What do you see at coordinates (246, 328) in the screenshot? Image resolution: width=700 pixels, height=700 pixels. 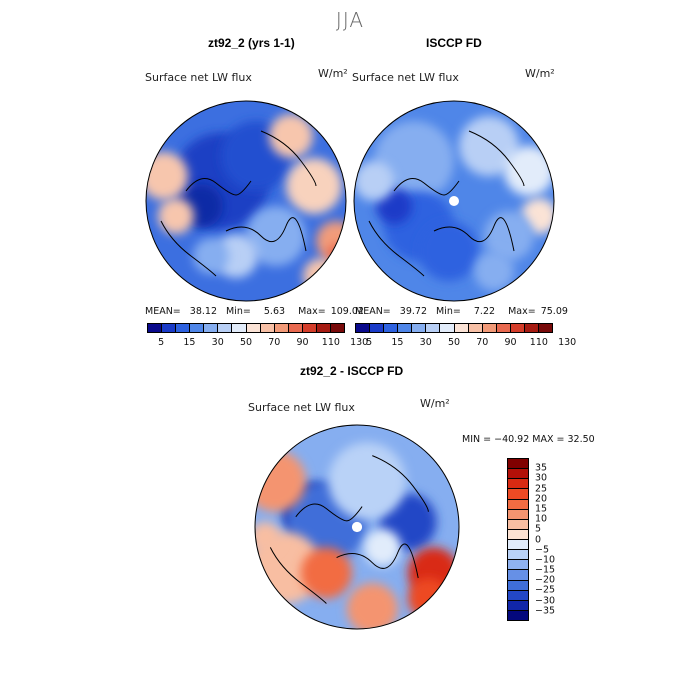 I see `left-colorbar` at bounding box center [246, 328].